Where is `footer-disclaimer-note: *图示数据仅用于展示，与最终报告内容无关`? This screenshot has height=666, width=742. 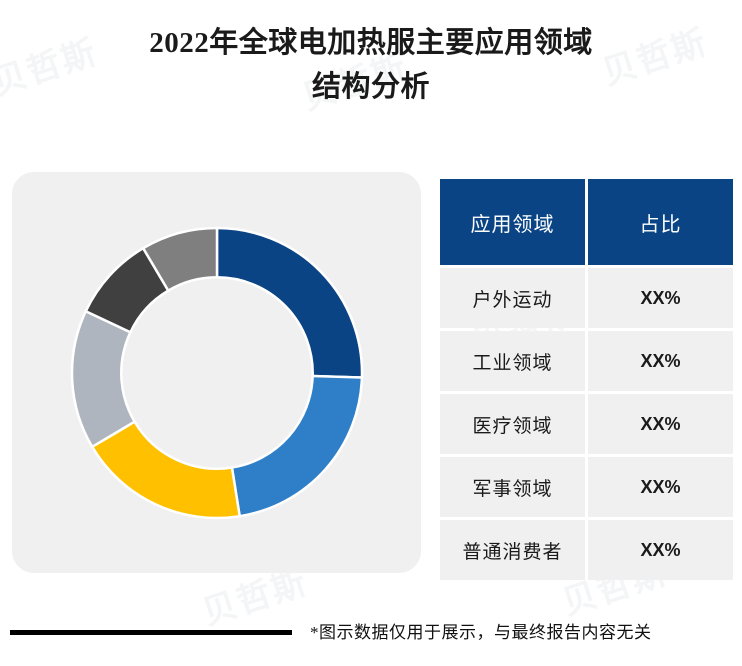 footer-disclaimer-note: *图示数据仅用于展示，与最终报告内容无关 is located at coordinates (481, 632).